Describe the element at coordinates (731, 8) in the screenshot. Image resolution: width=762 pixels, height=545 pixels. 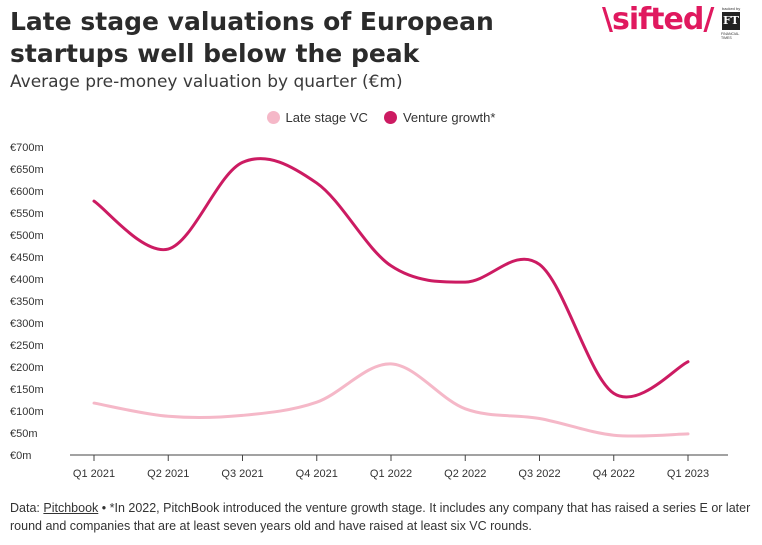
I see `ft-backed-by: backed by` at that location.